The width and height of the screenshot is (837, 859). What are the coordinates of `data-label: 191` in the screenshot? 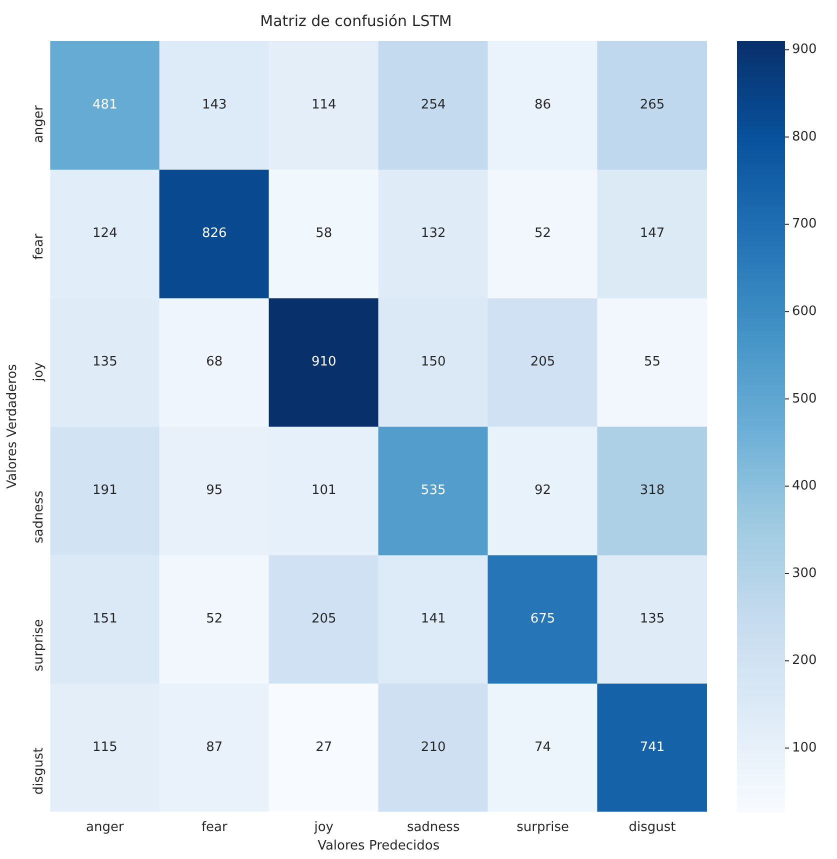 It's located at (105, 490).